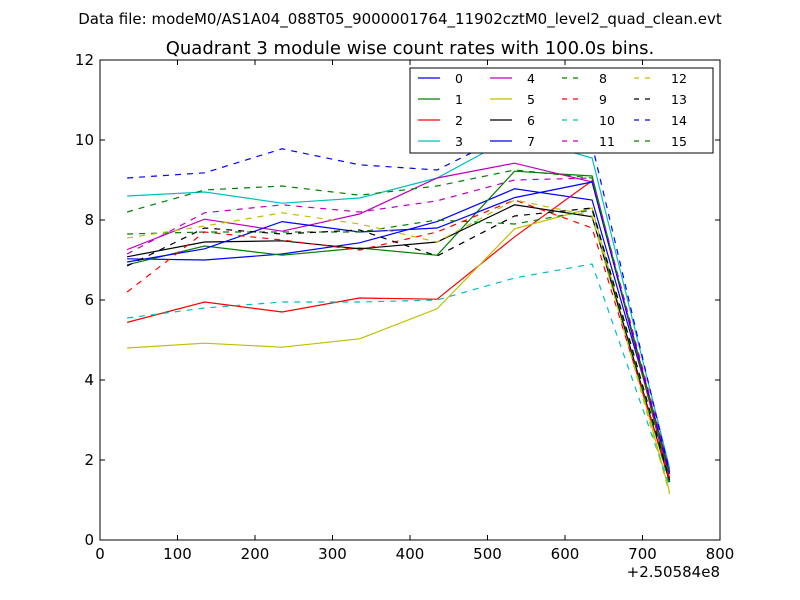  What do you see at coordinates (84, 140) in the screenshot?
I see `y-tick-label: 10` at bounding box center [84, 140].